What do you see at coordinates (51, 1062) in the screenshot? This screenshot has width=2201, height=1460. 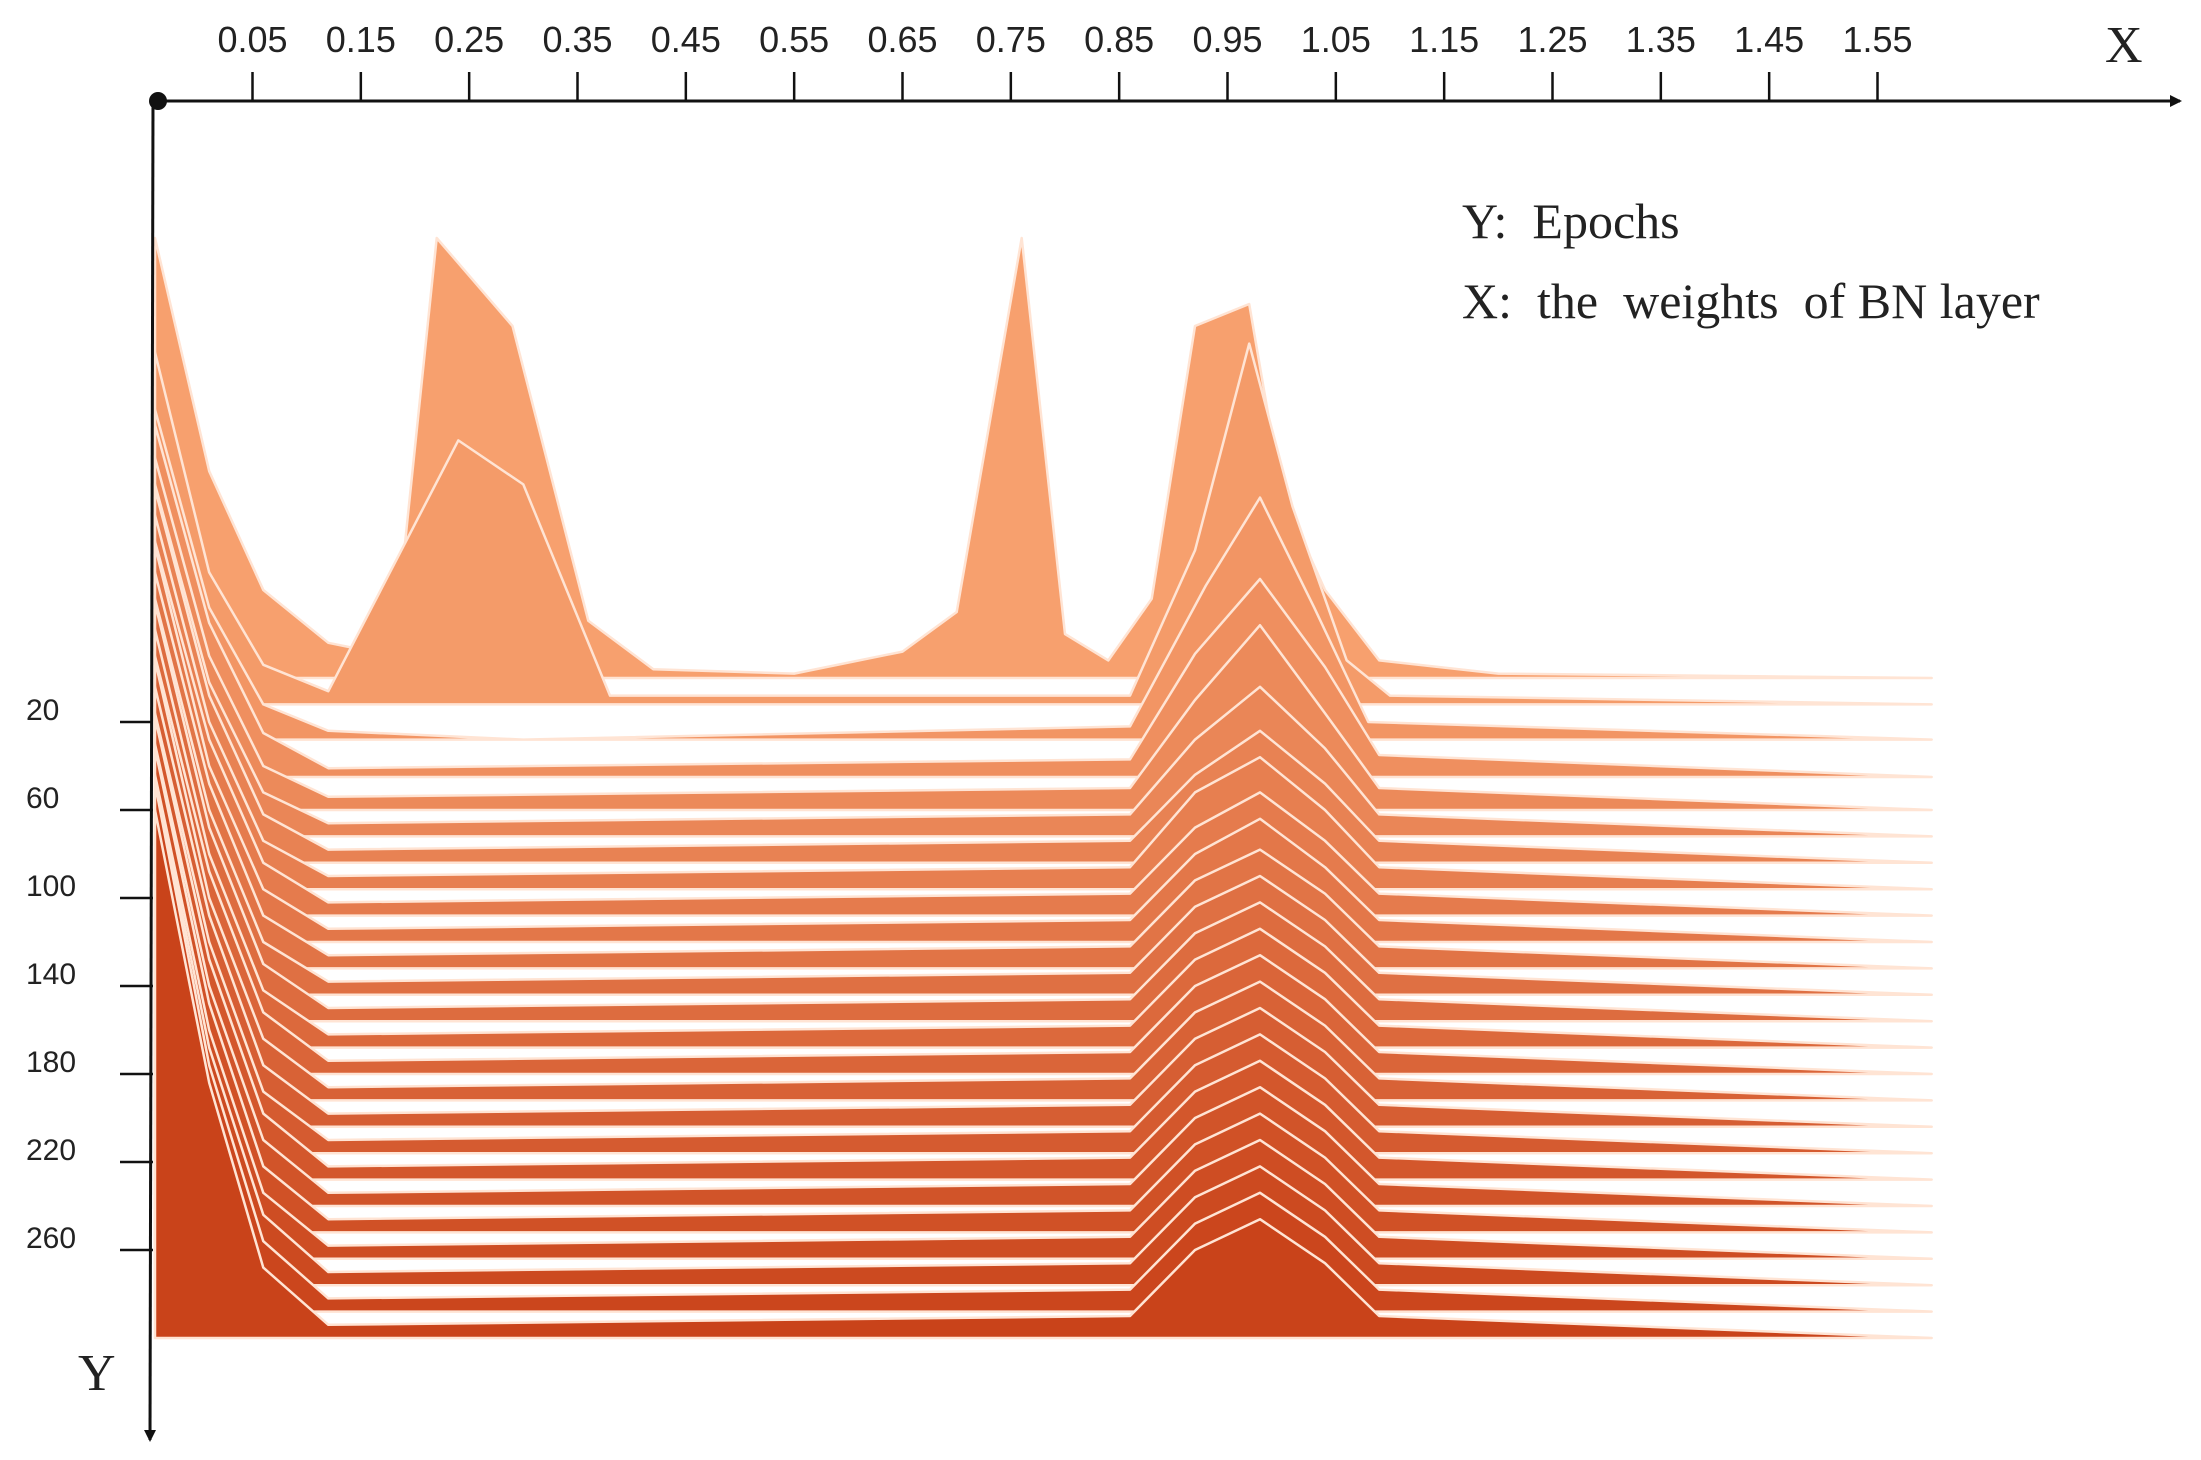 I see `y-tick-label: 180` at bounding box center [51, 1062].